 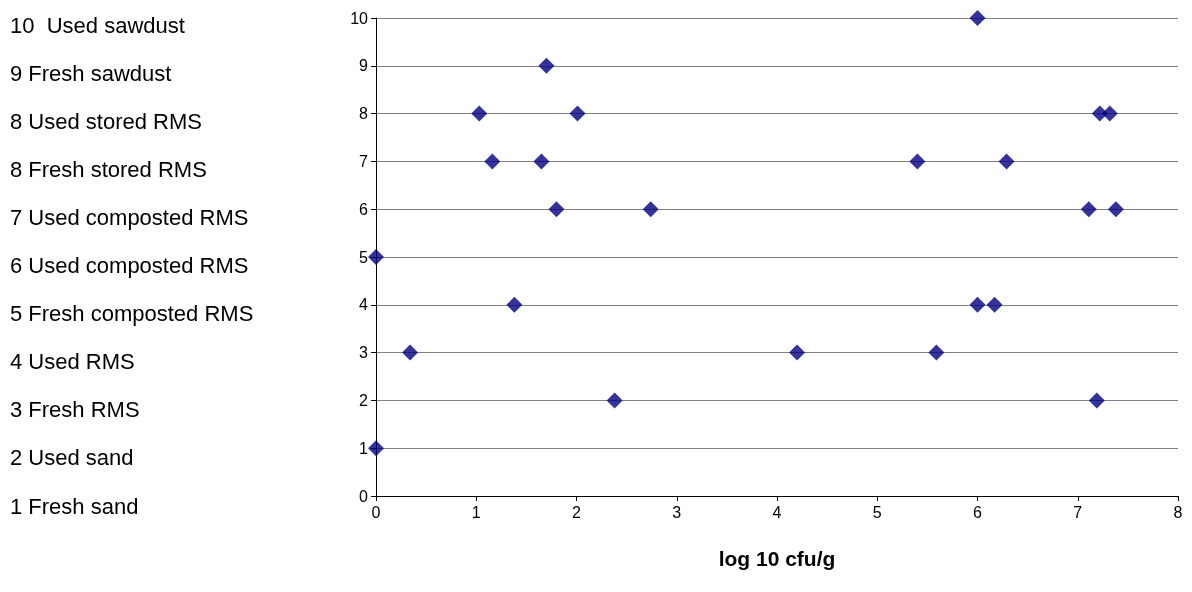 What do you see at coordinates (132, 314) in the screenshot?
I see `text: 5 Fresh composted RMS` at bounding box center [132, 314].